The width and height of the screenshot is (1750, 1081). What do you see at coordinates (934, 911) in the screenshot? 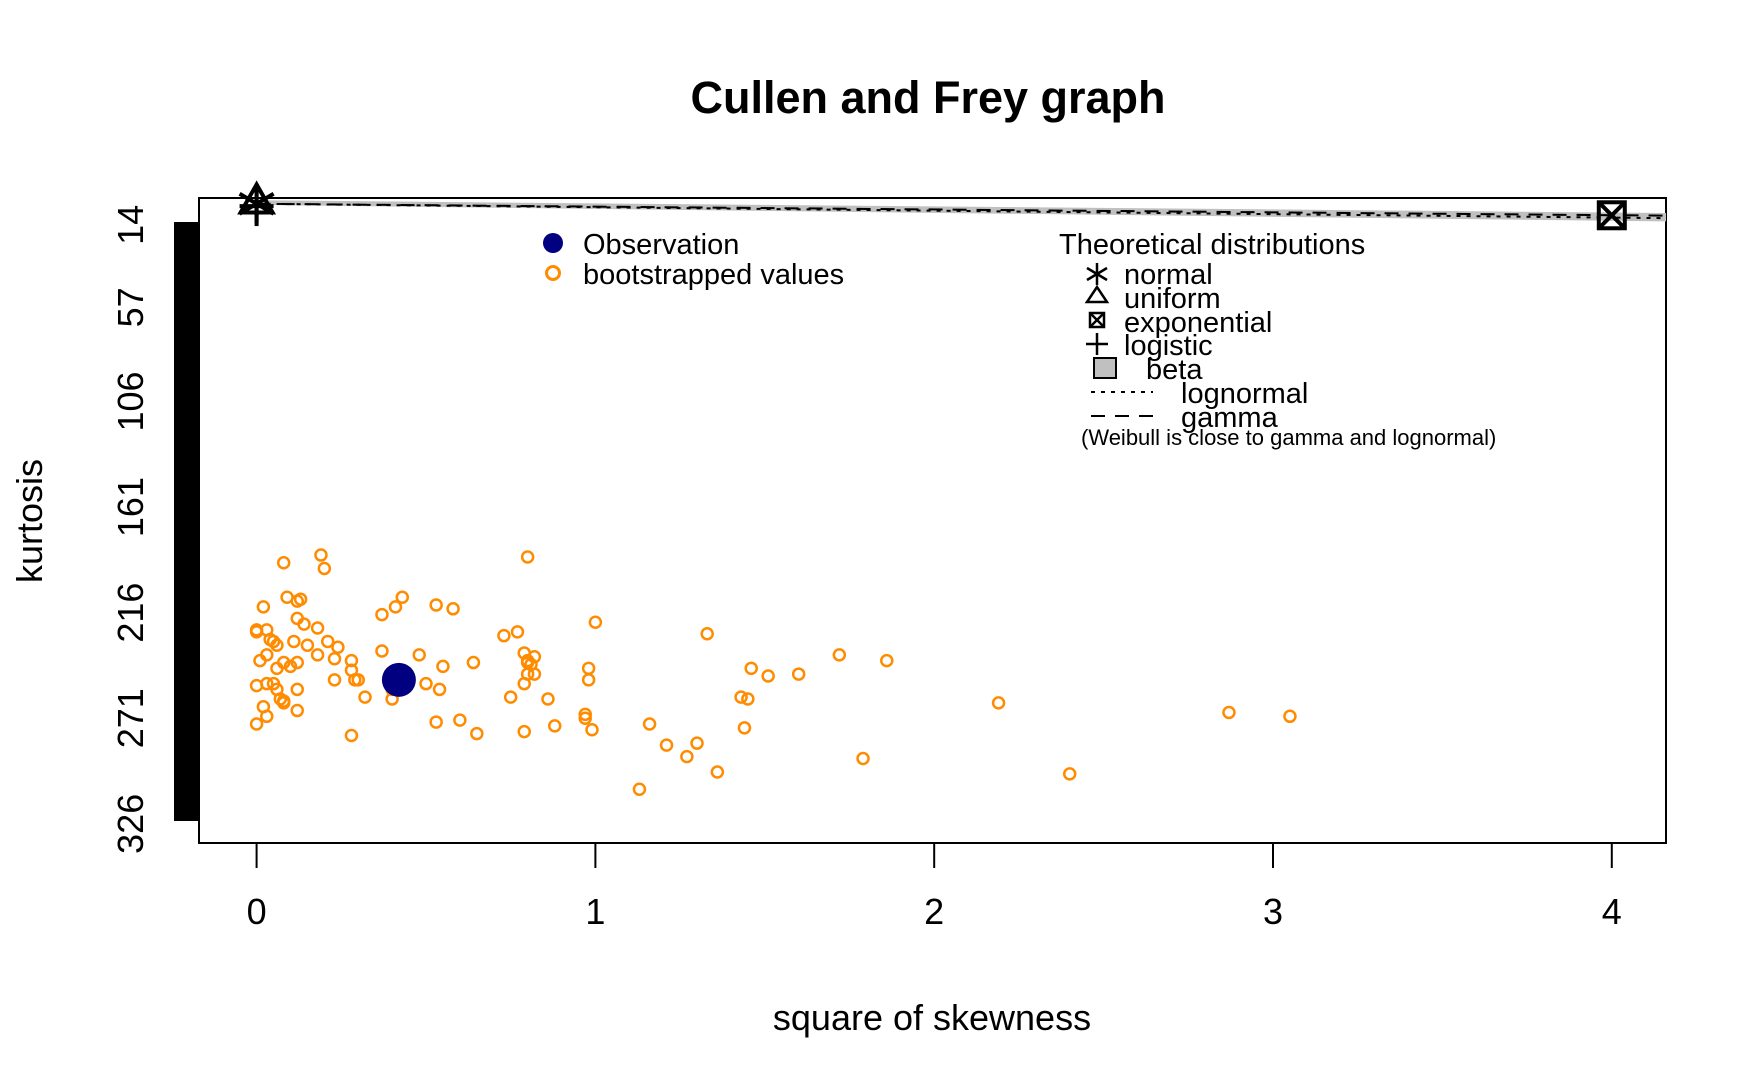
I see `x-tick-label: 2` at bounding box center [934, 911].